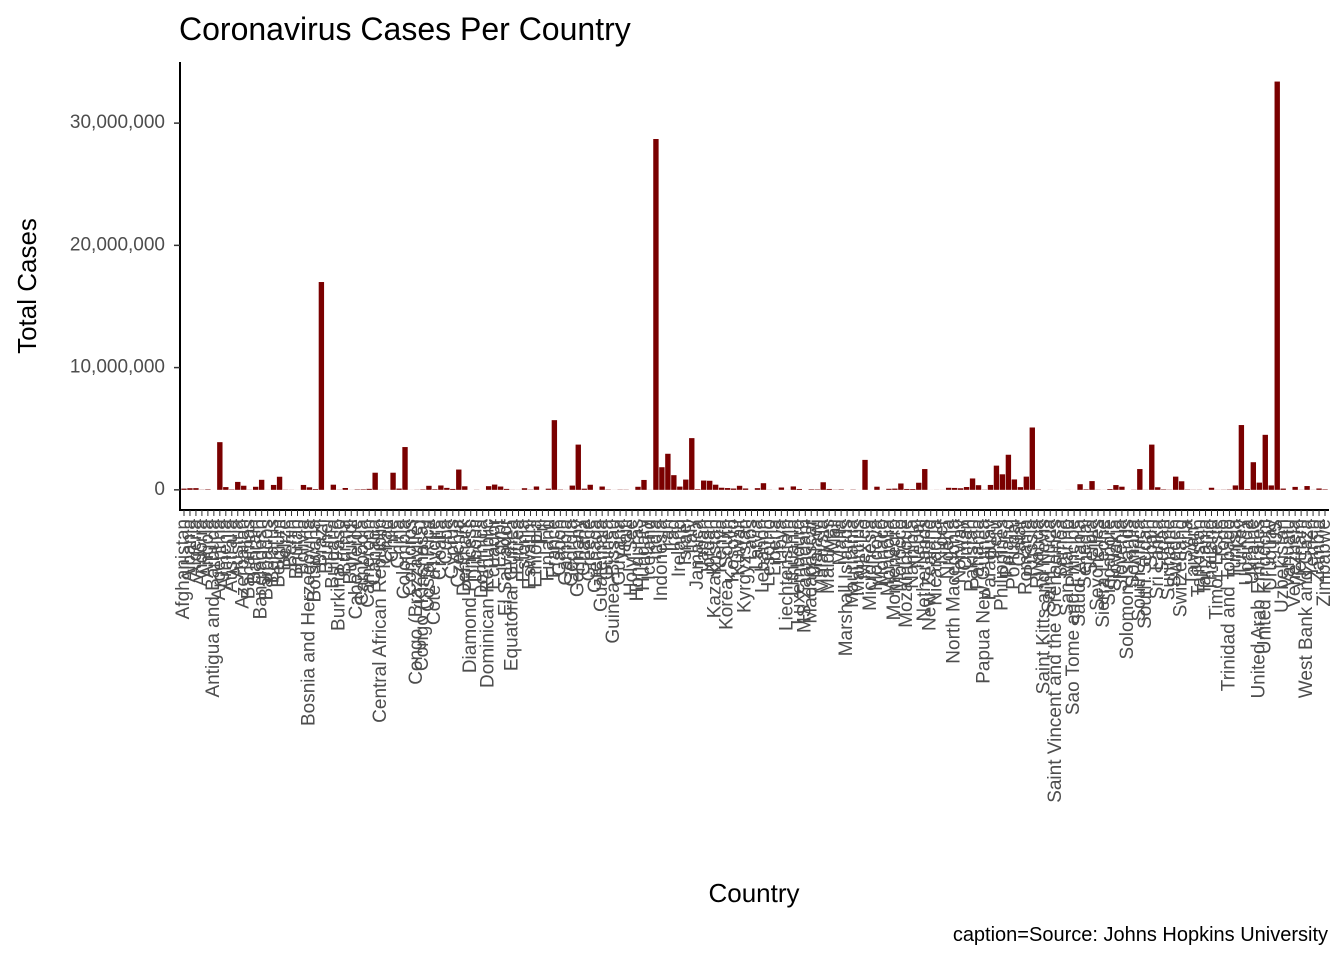  Describe the element at coordinates (482, 559) in the screenshot. I see `x-tick-label: Dominica` at that location.